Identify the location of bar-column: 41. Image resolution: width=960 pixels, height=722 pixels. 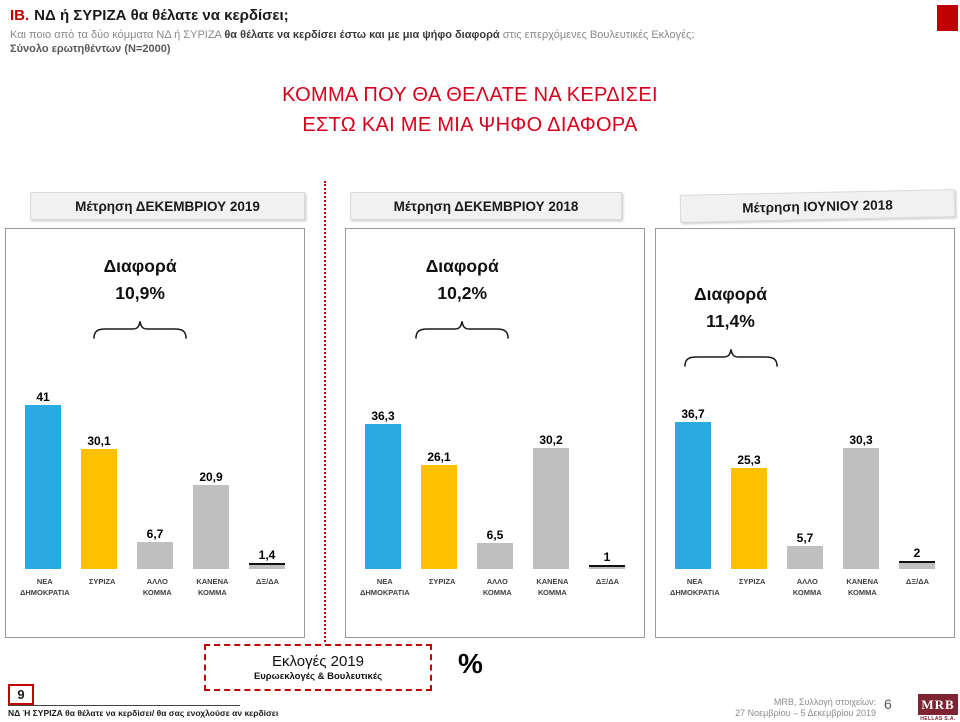
(43, 479).